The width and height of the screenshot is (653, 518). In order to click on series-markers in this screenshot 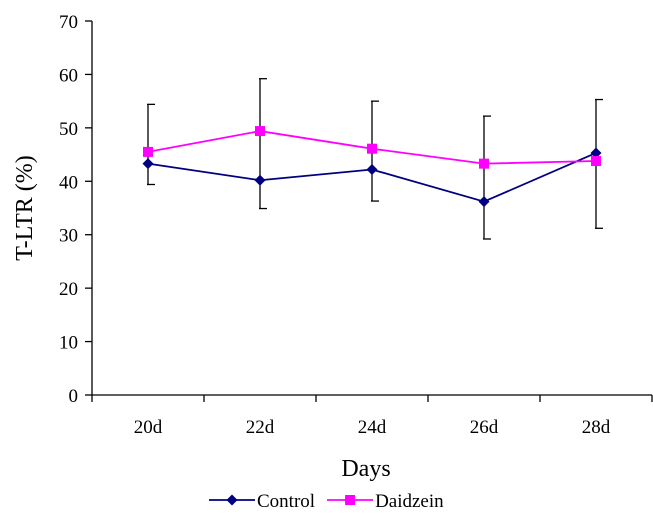, I will do `click(372, 167)`.